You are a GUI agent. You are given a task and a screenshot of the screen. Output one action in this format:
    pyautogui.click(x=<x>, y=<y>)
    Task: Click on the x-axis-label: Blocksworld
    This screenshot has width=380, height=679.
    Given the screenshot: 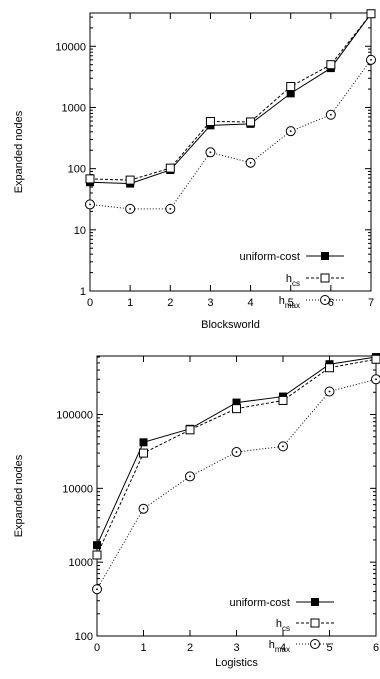 What is the action you would take?
    pyautogui.click(x=230, y=325)
    